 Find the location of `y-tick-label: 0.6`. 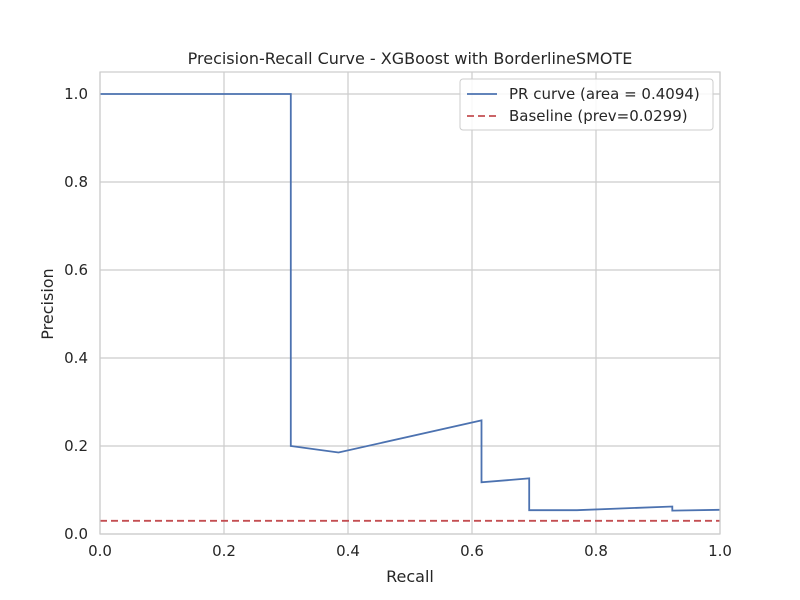

y-tick-label: 0.6 is located at coordinates (76, 270).